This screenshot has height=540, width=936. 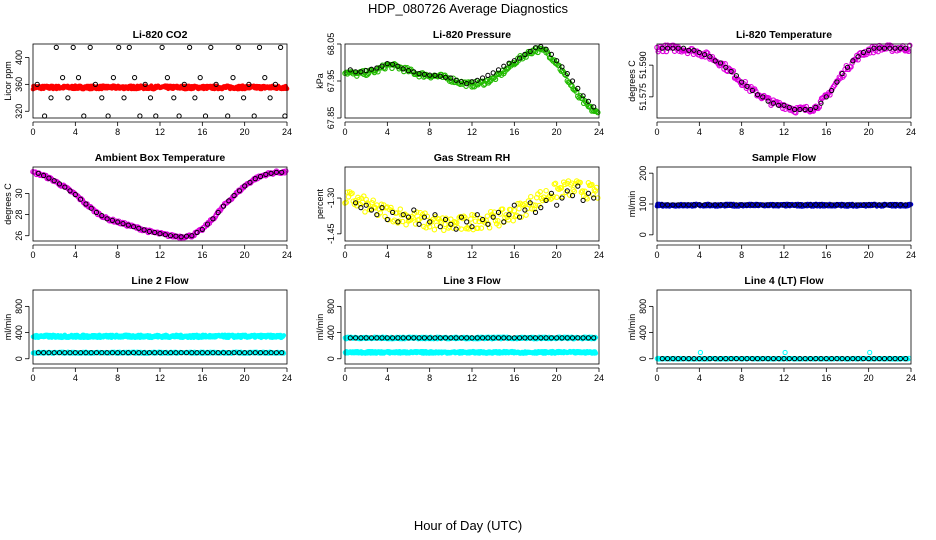 What do you see at coordinates (19, 111) in the screenshot?
I see `y-tick-label: 320` at bounding box center [19, 111].